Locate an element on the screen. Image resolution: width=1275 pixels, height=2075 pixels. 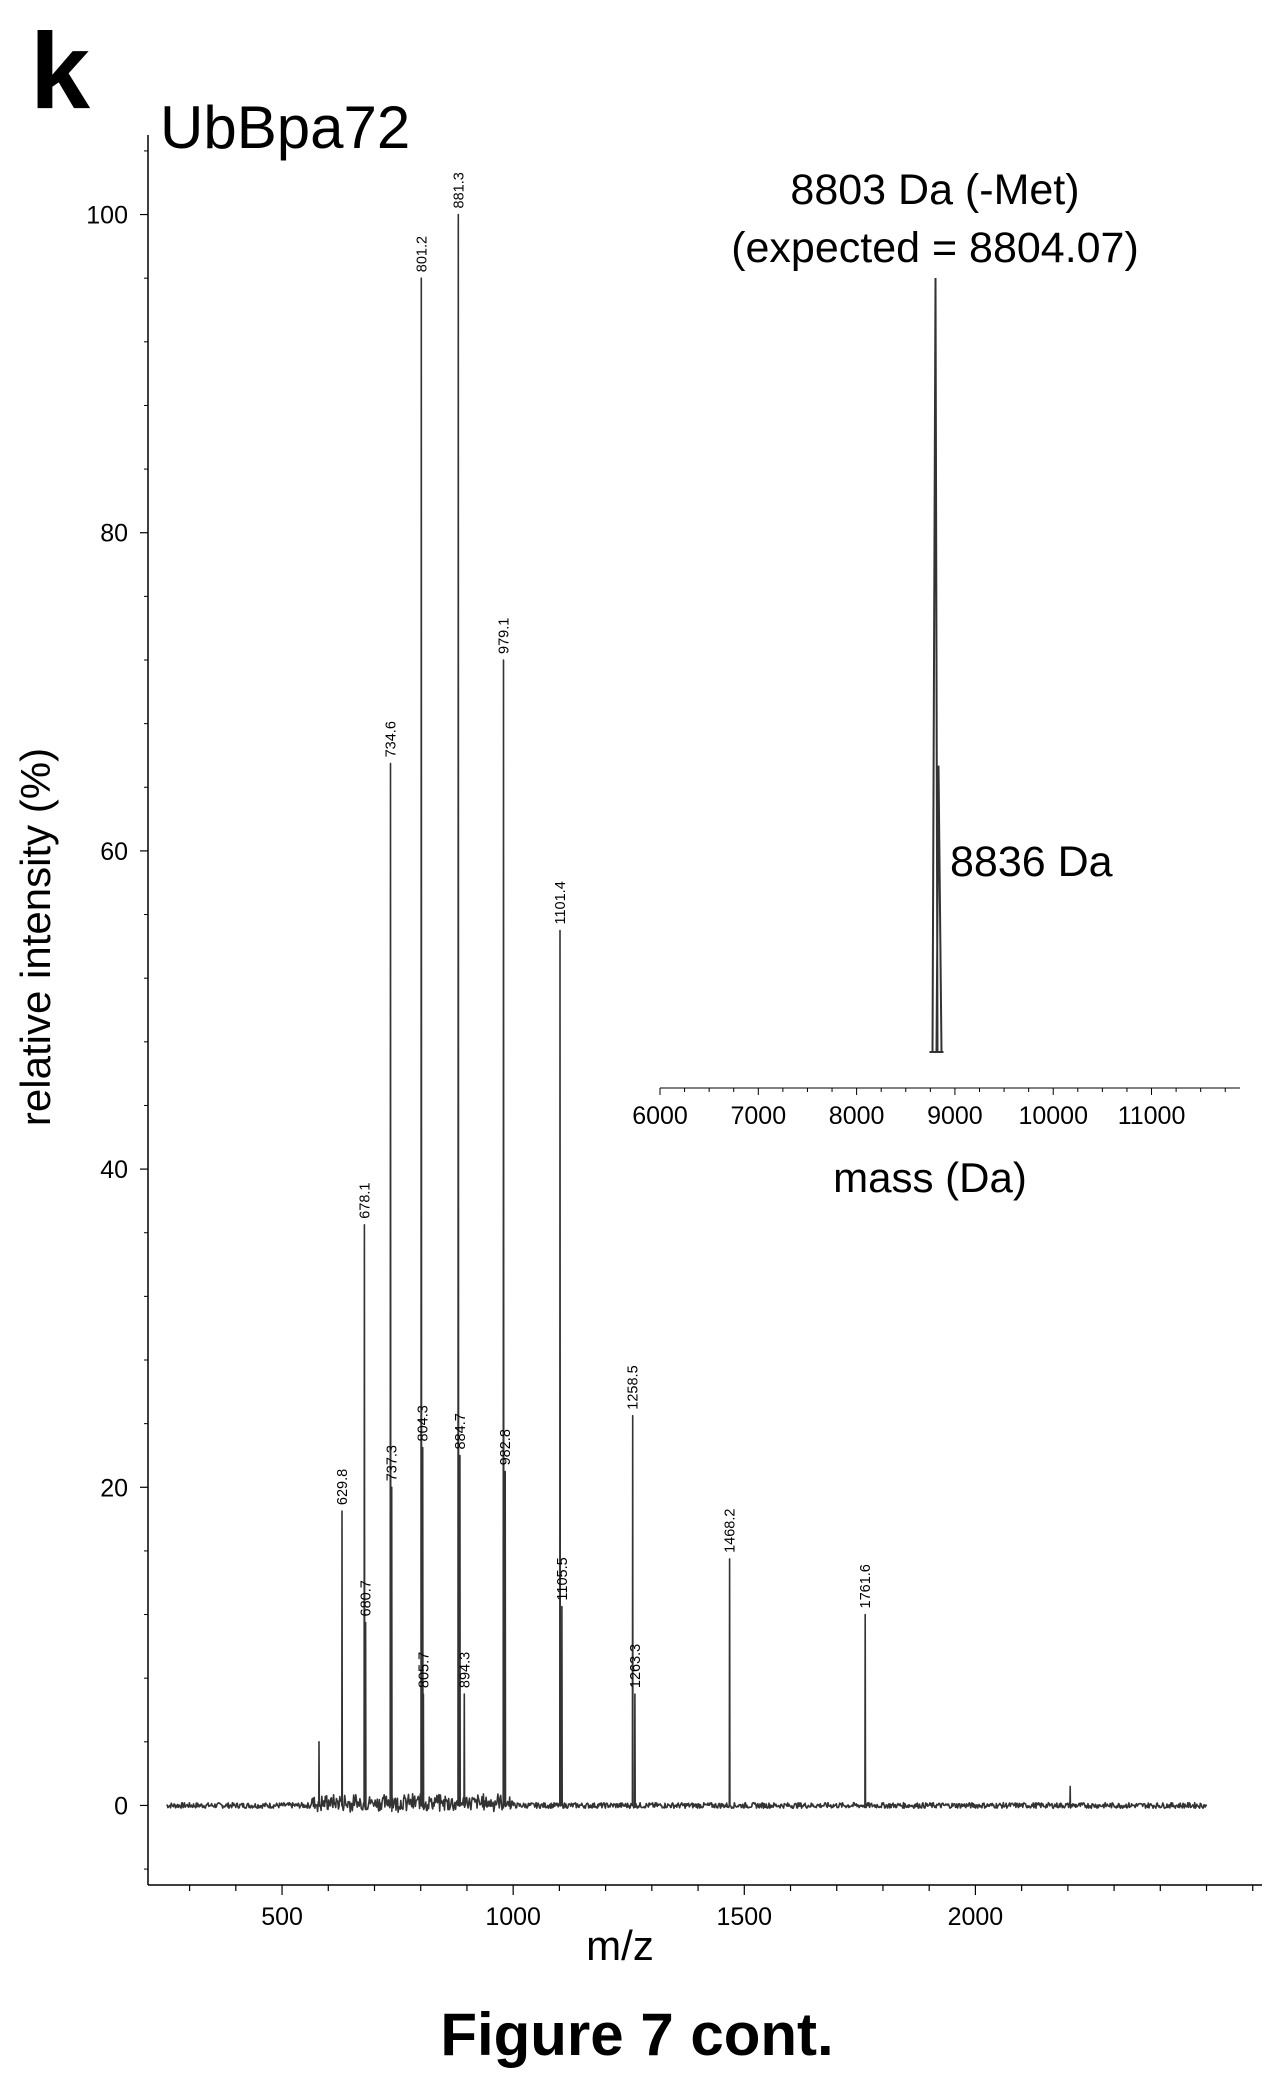
peak-label: 1105.5 is located at coordinates (563, 1578).